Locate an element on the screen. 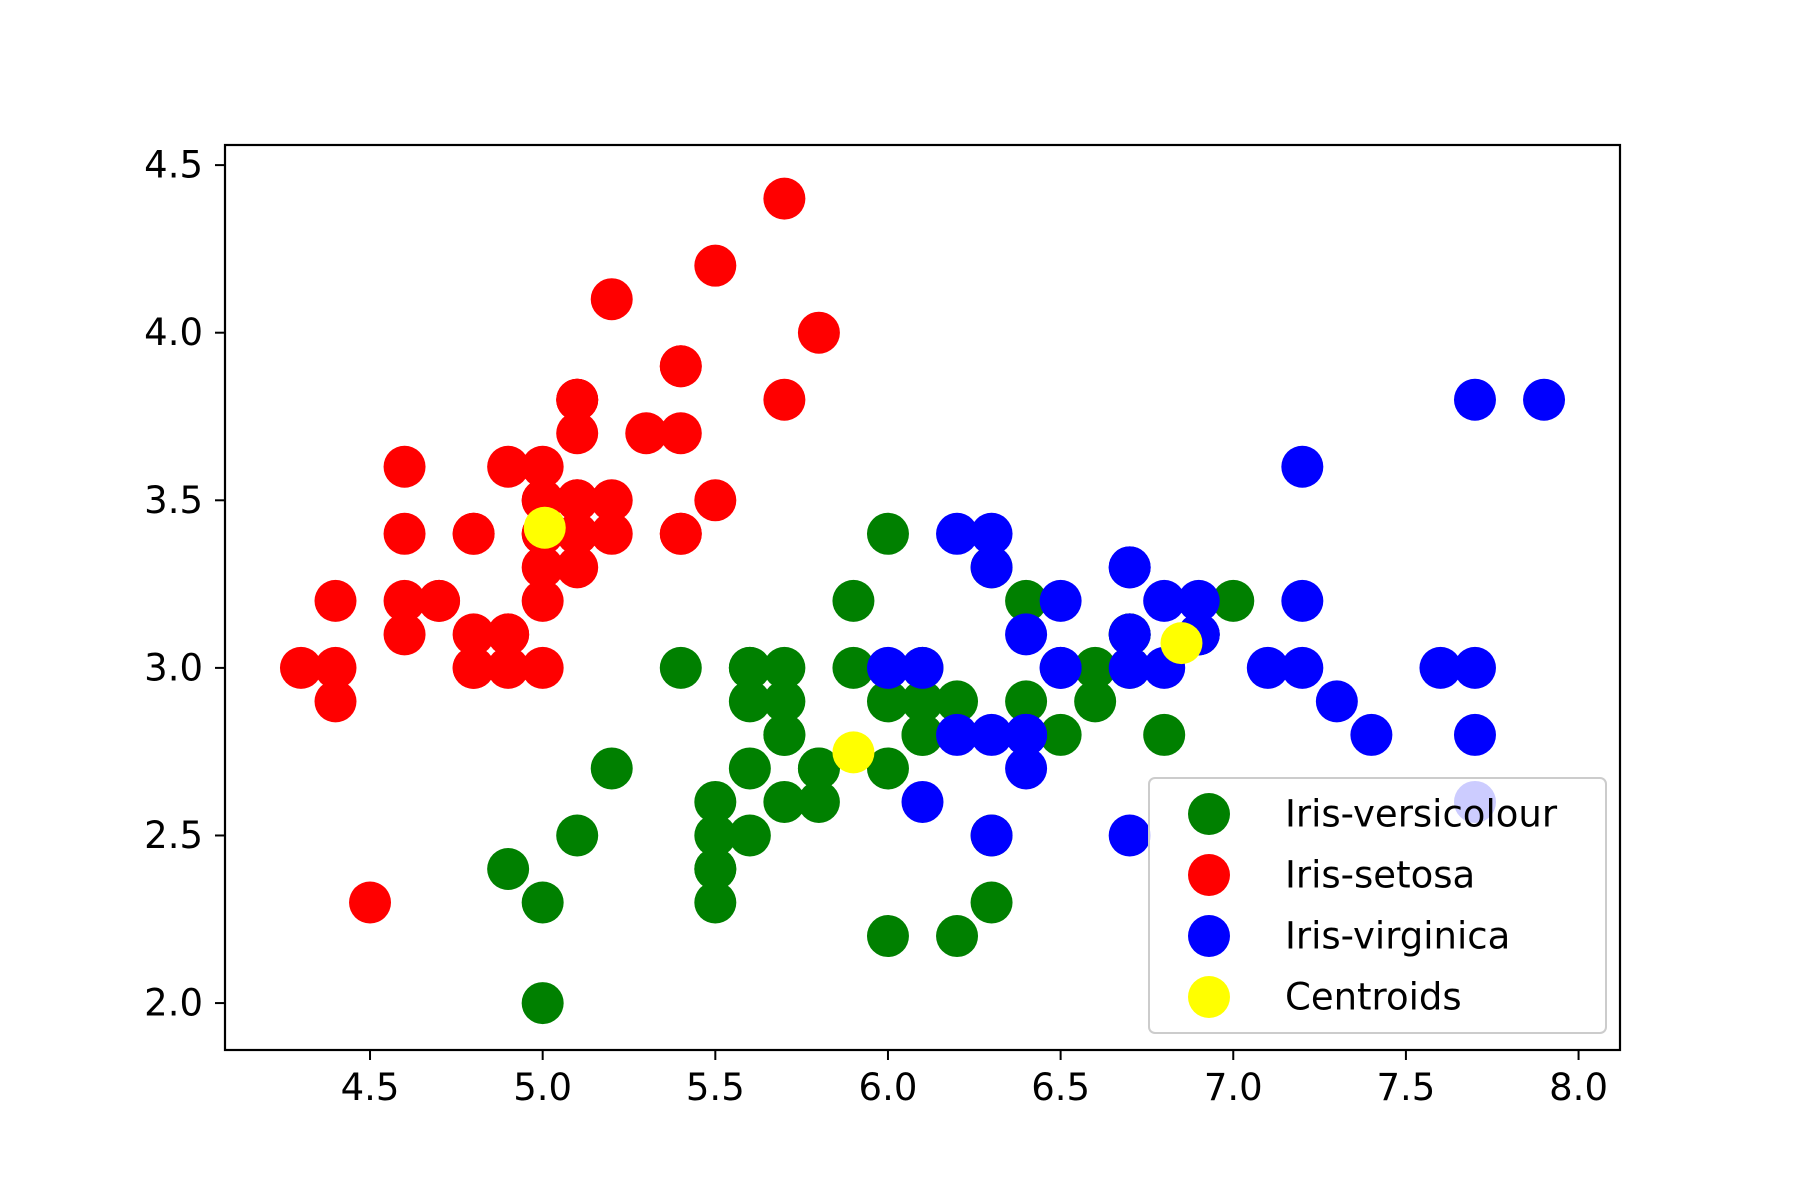 Image resolution: width=1800 pixels, height=1200 pixels. legend-marker-centroids is located at coordinates (1209, 997).